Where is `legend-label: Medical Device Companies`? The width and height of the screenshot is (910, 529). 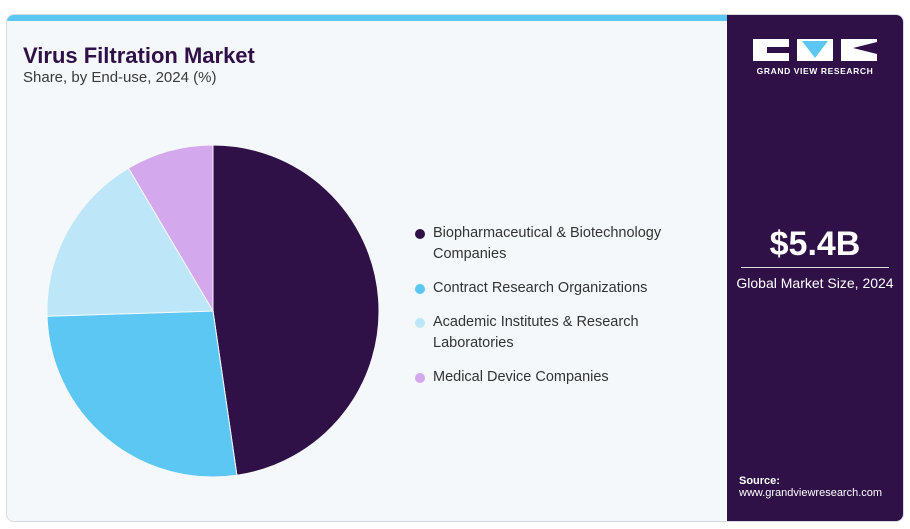
legend-label: Medical Device Companies is located at coordinates (521, 377).